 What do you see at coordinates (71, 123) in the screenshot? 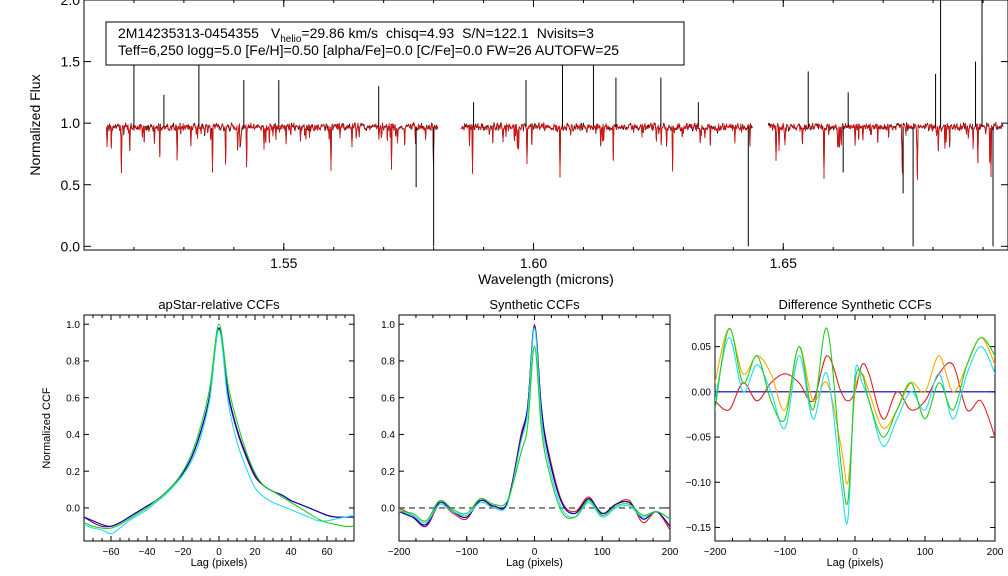
I see `spectrum-ytick-label: 1.0` at bounding box center [71, 123].